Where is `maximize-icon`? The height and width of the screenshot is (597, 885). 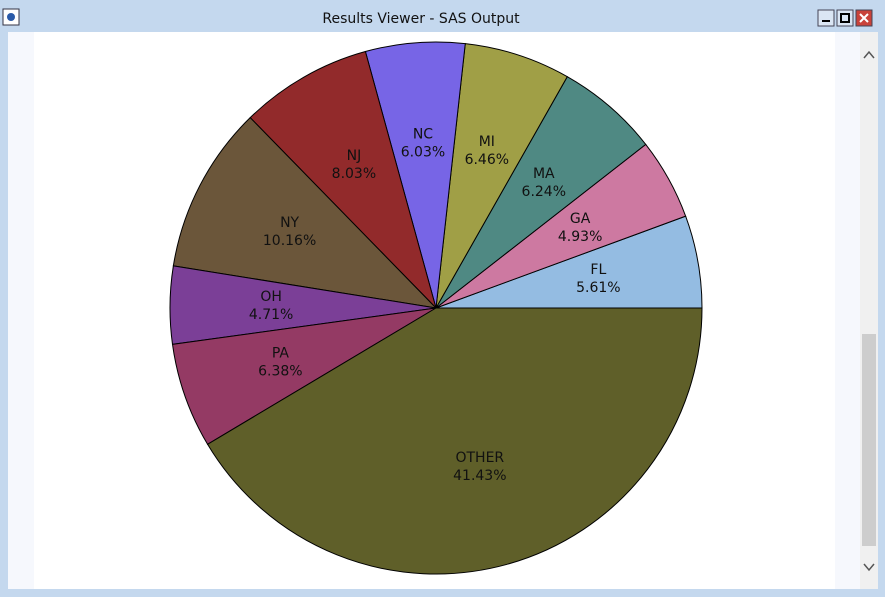
maximize-icon is located at coordinates (845, 18).